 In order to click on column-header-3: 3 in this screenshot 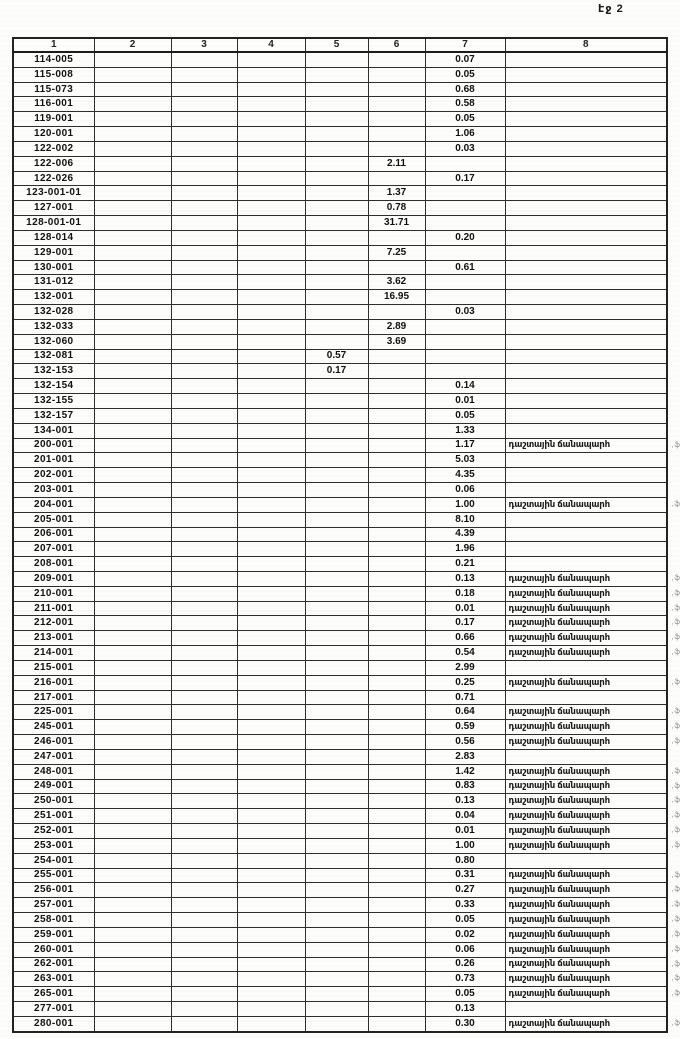, I will do `click(204, 45)`.